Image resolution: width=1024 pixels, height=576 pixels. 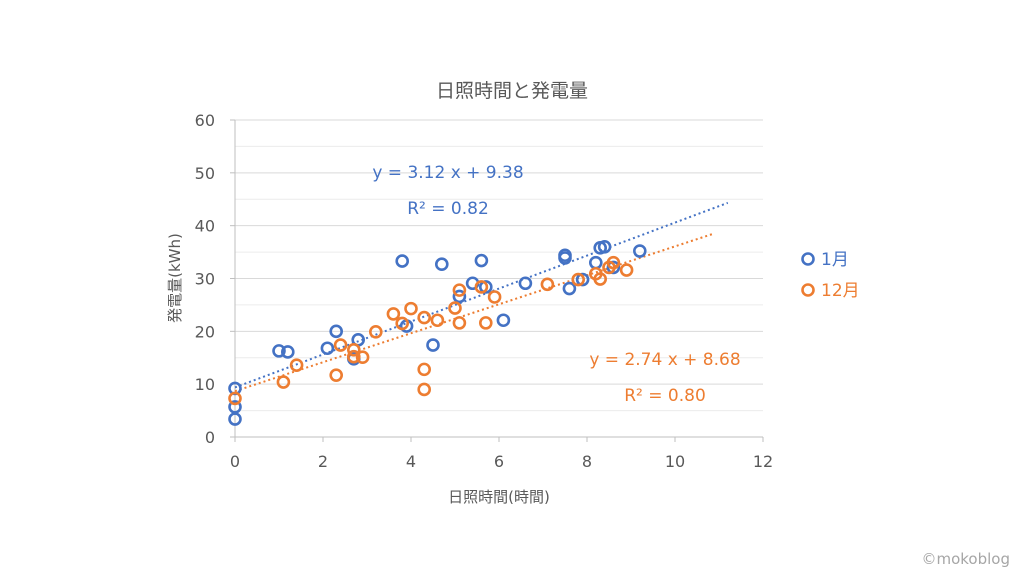 What do you see at coordinates (840, 291) in the screenshot?
I see `legend-label-2: 12月` at bounding box center [840, 291].